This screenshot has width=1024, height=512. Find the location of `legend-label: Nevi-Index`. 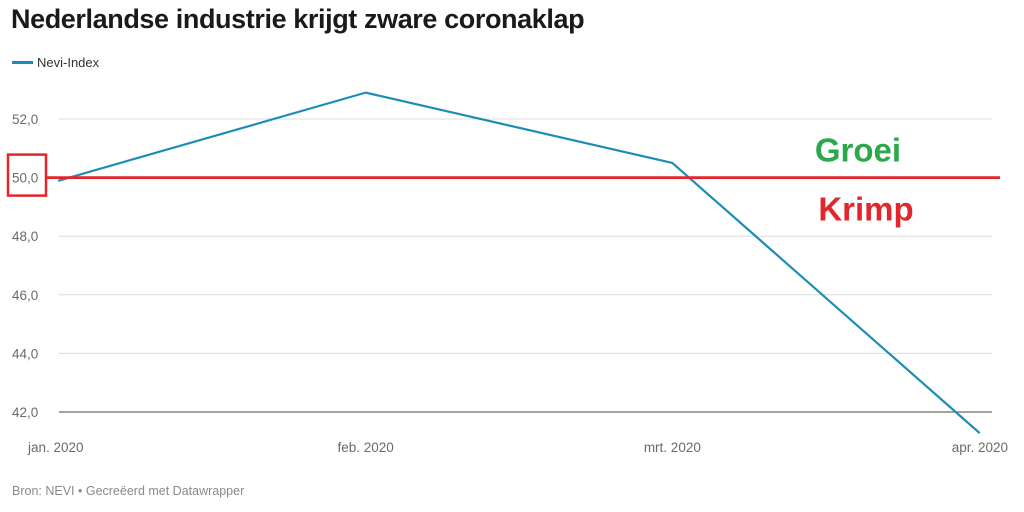

legend-label: Nevi-Index is located at coordinates (68, 62).